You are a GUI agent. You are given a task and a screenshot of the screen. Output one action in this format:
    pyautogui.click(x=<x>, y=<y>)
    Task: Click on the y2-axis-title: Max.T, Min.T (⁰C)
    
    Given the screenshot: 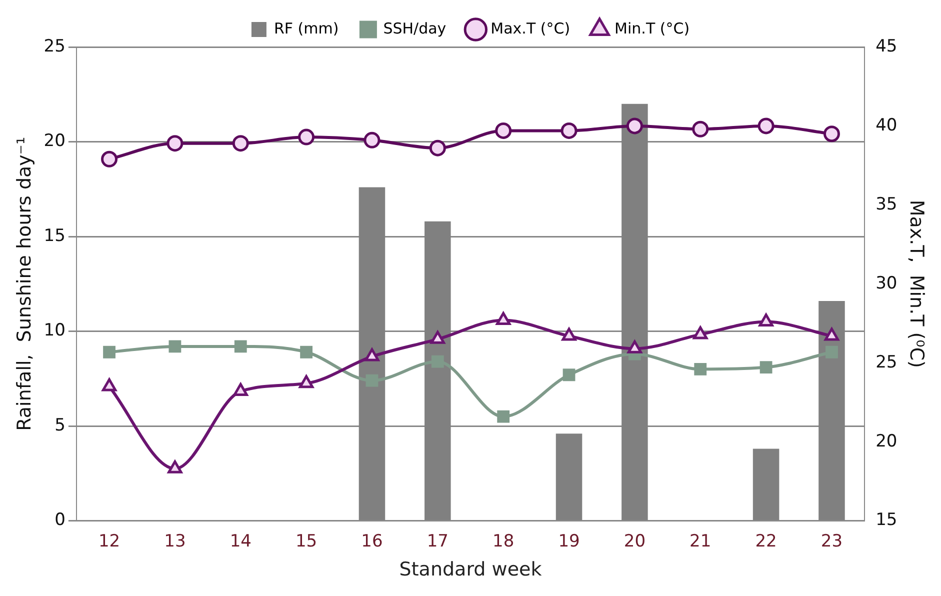 What is the action you would take?
    pyautogui.click(x=917, y=284)
    